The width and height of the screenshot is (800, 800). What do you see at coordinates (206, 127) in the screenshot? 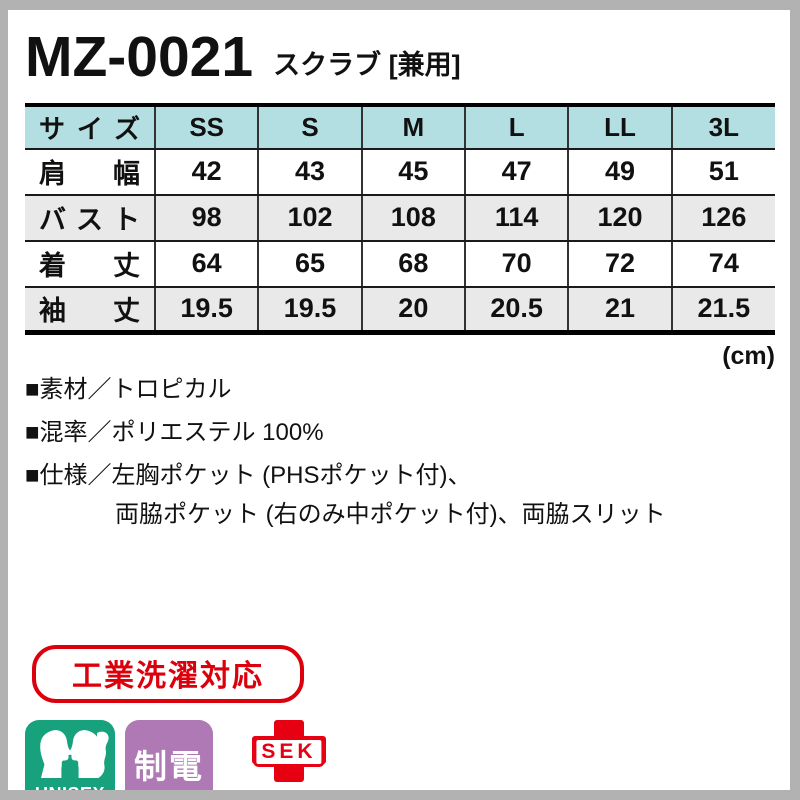
I see `size-table-header-cell: SS` at bounding box center [206, 127].